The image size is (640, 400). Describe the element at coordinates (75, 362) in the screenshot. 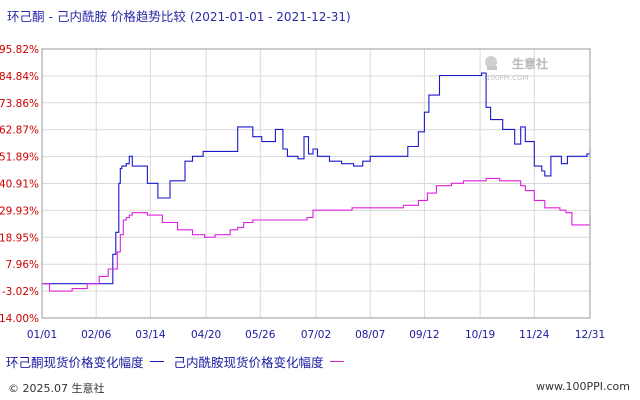

I see `legend-label-series1: 环己酮现货价格变化幅度` at that location.